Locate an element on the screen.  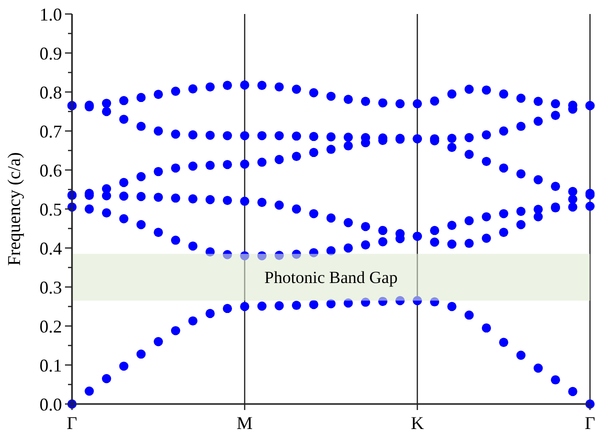
y-tick-label: 0.2 is located at coordinates (51, 326).